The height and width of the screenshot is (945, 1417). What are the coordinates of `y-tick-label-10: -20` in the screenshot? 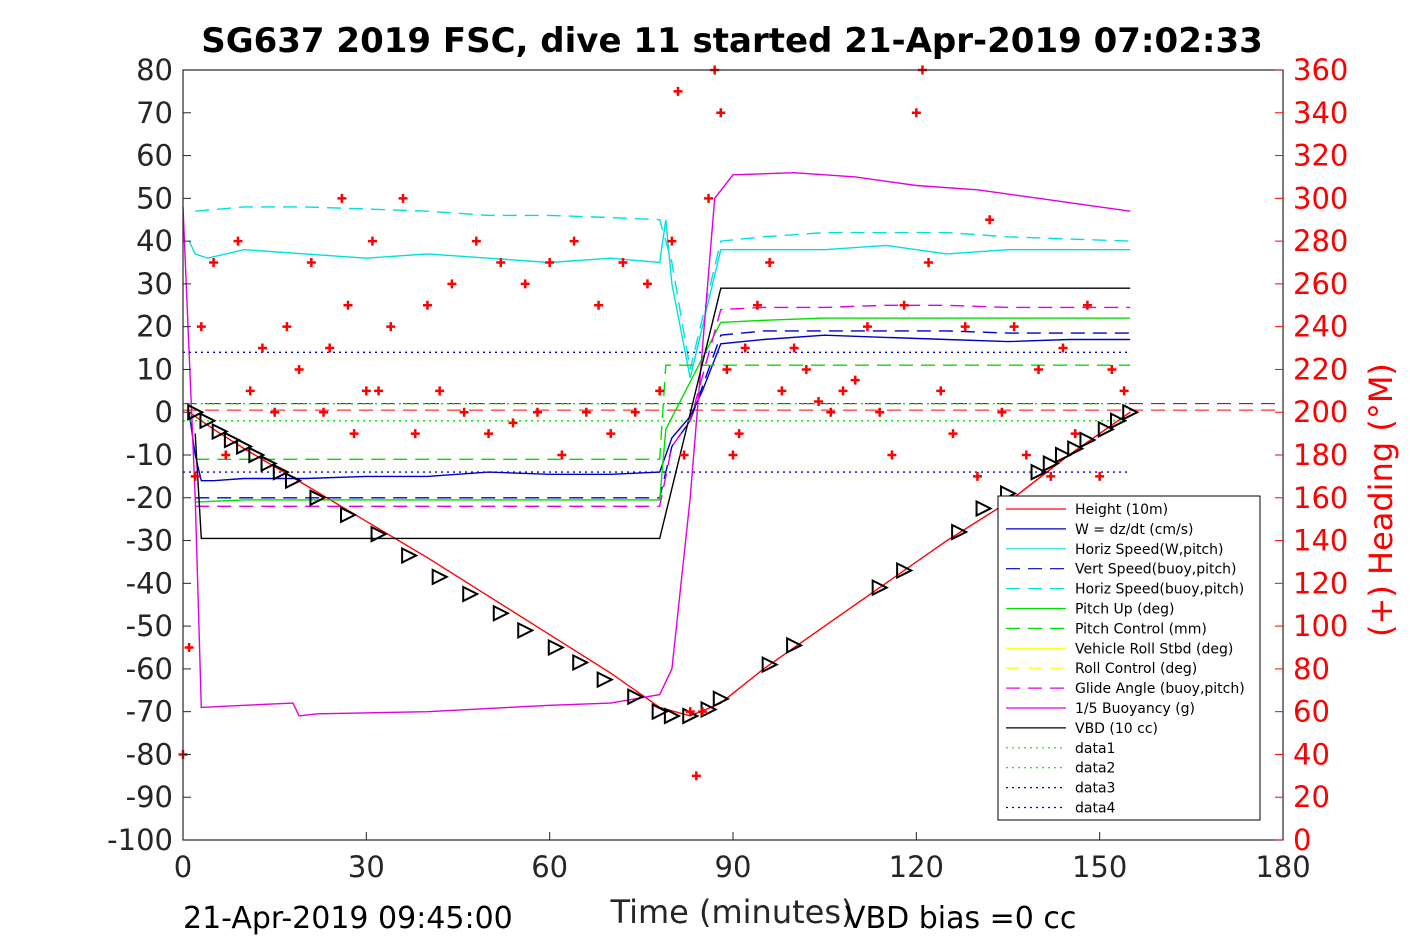 It's located at (149, 498).